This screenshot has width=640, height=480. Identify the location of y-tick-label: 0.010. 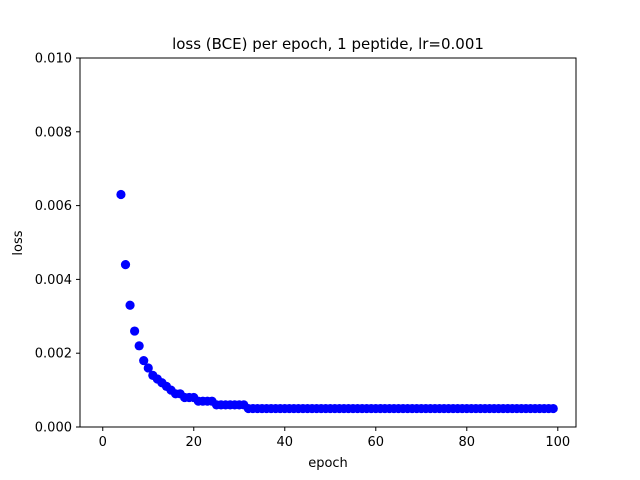
(53, 59).